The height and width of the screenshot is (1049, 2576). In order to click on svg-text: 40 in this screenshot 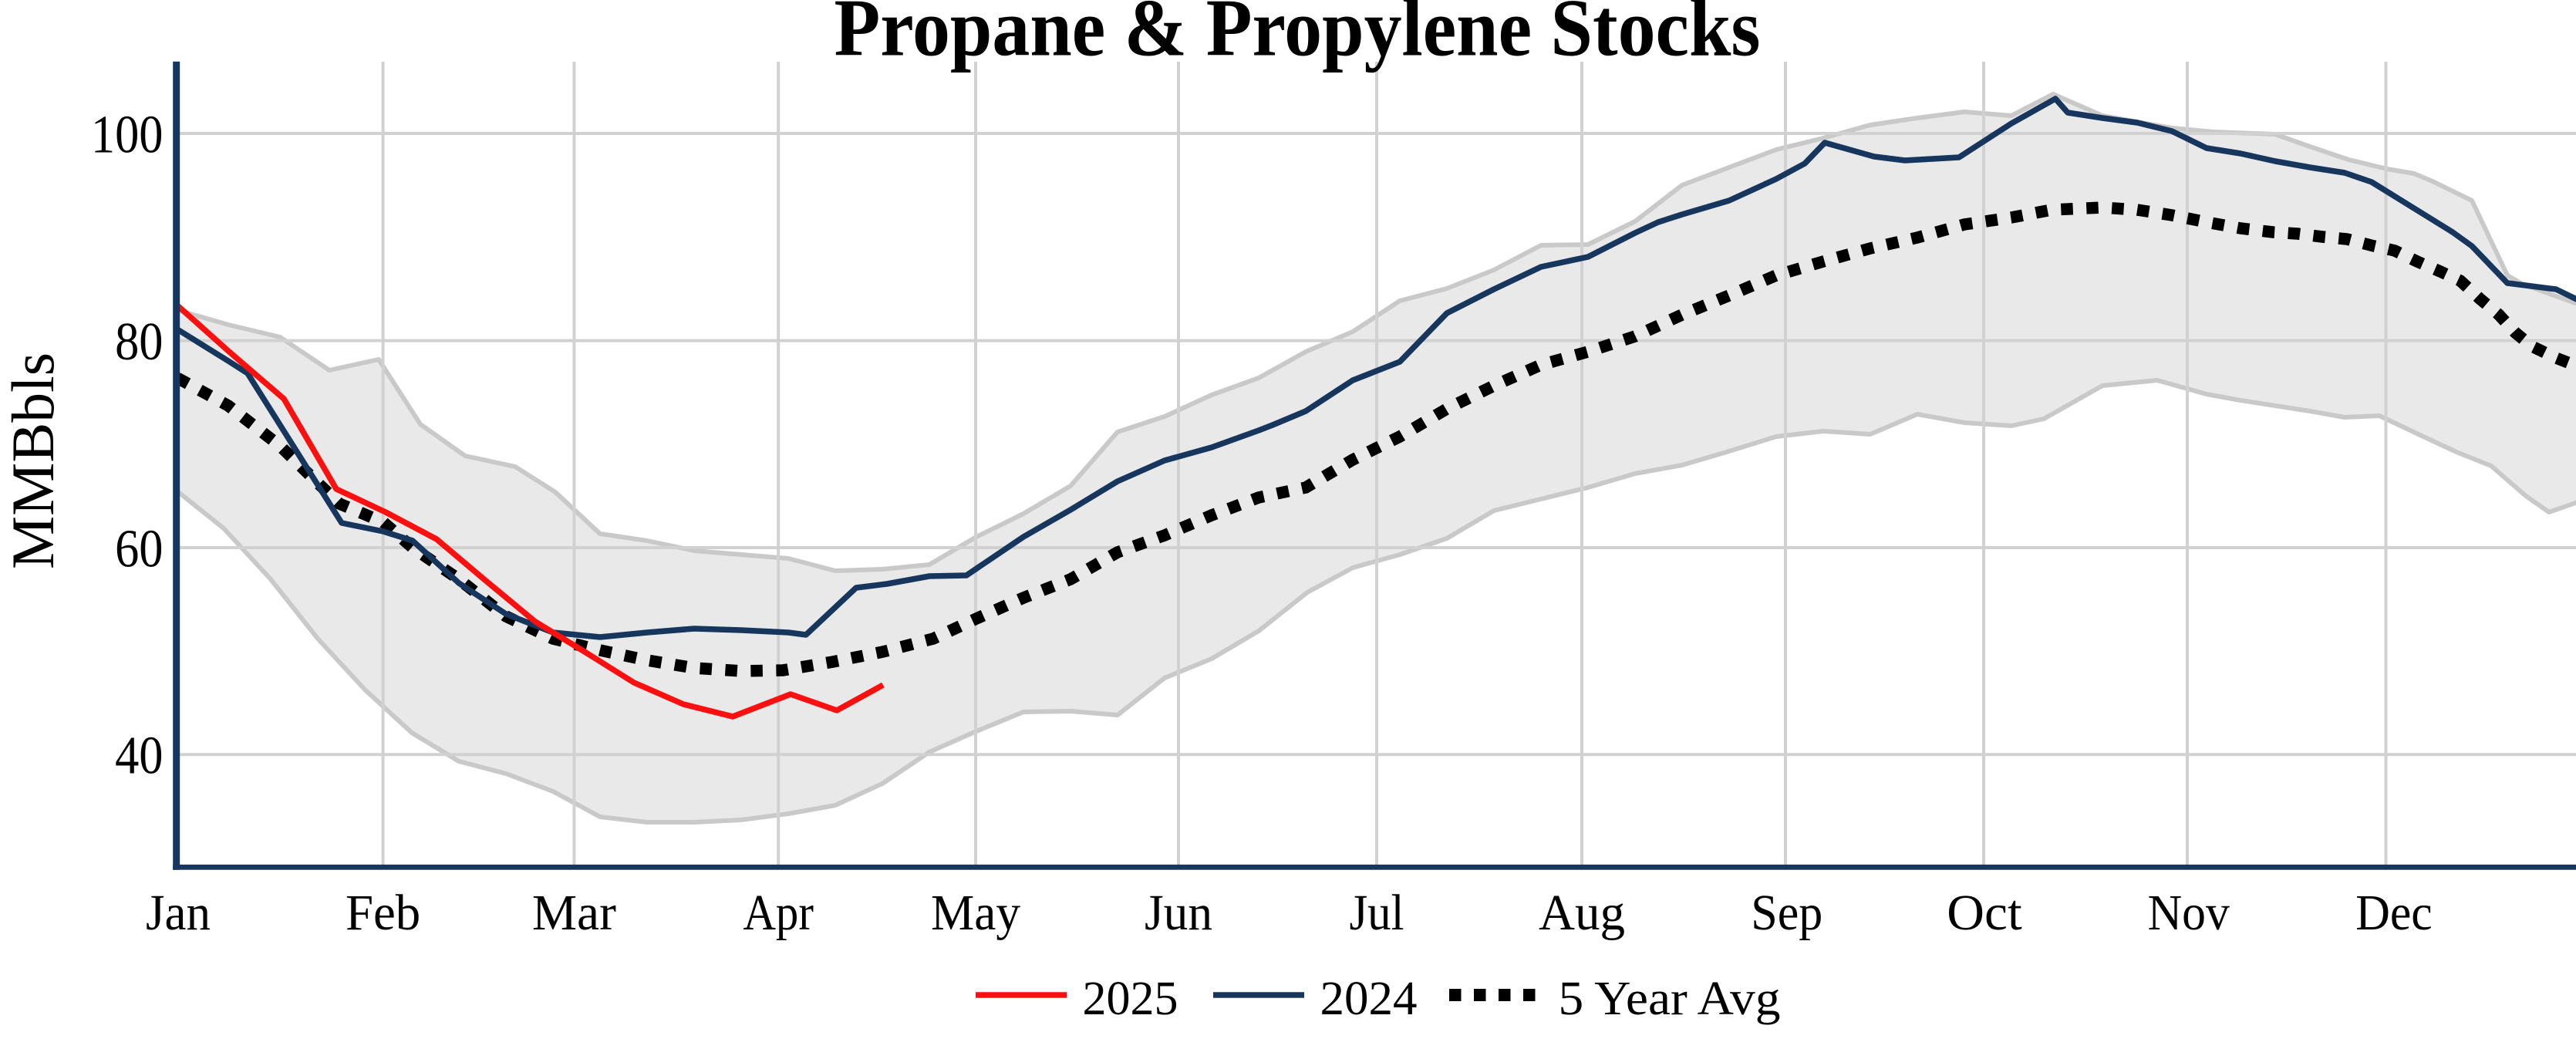, I will do `click(139, 757)`.